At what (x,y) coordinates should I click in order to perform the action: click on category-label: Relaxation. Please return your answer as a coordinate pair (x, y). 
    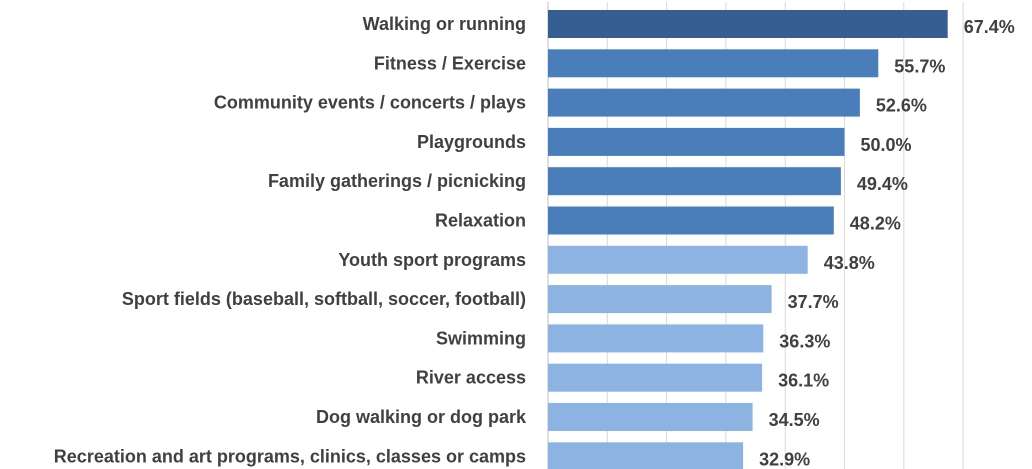
    Looking at the image, I should click on (480, 221).